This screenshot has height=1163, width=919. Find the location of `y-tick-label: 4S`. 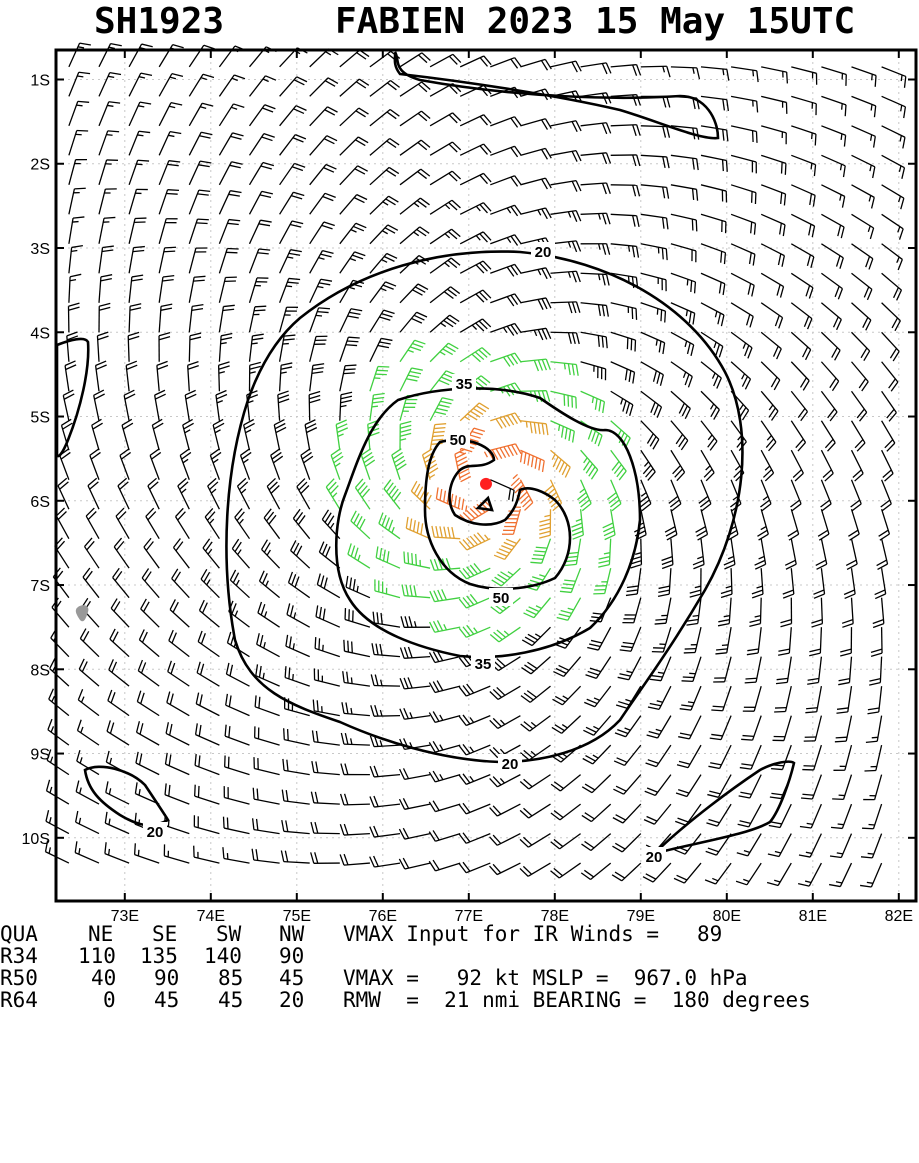

y-tick-label: 4S is located at coordinates (40, 333).